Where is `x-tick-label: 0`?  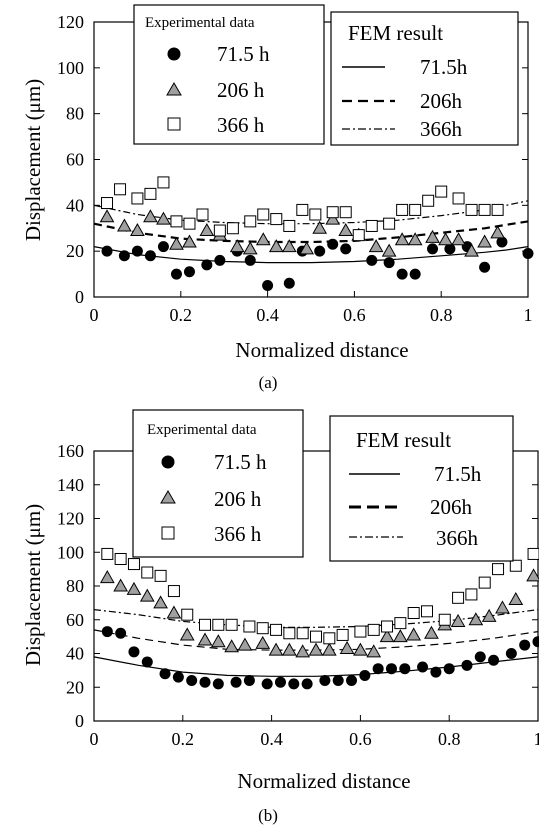 x-tick-label: 0 is located at coordinates (94, 315).